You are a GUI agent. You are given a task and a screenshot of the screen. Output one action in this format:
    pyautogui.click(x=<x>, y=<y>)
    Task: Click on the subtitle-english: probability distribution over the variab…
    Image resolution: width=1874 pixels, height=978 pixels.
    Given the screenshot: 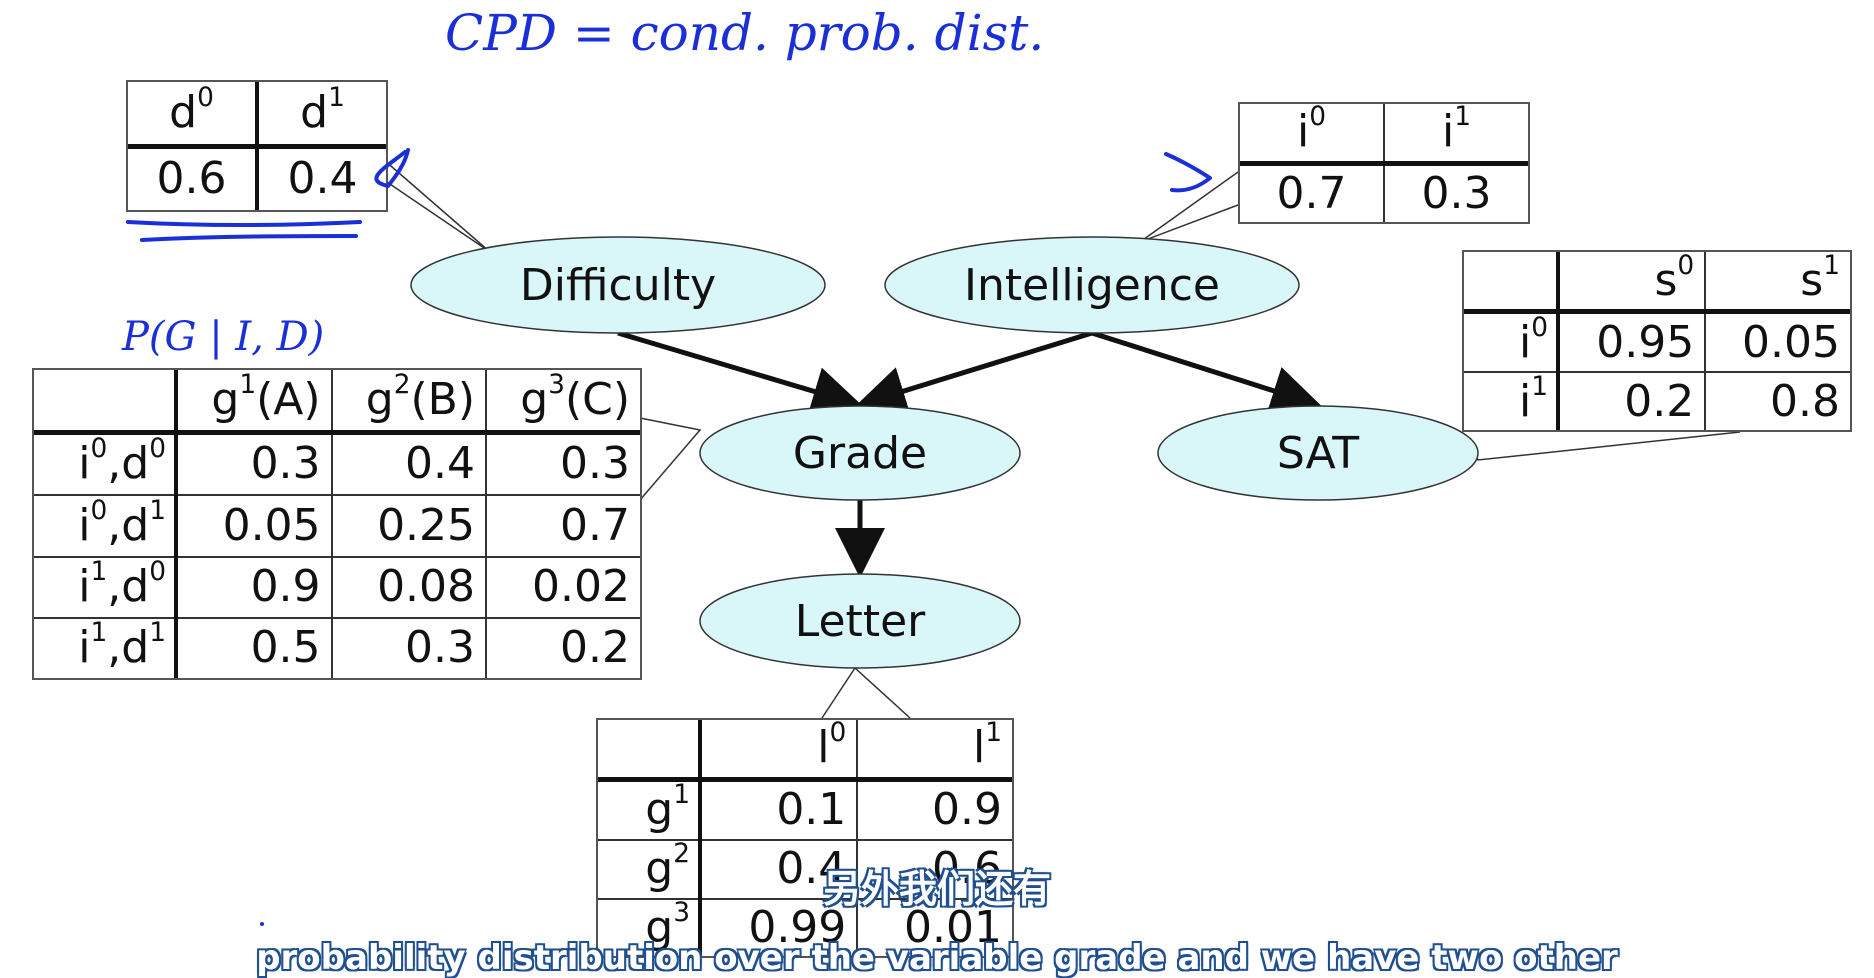 What is the action you would take?
    pyautogui.click(x=937, y=958)
    